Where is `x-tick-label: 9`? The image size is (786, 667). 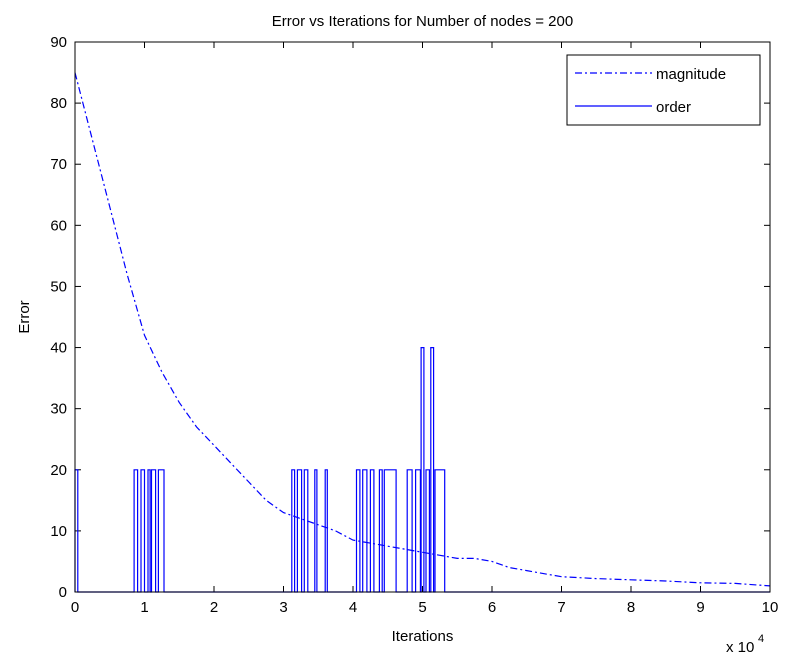
x-tick-label: 9 is located at coordinates (700, 607).